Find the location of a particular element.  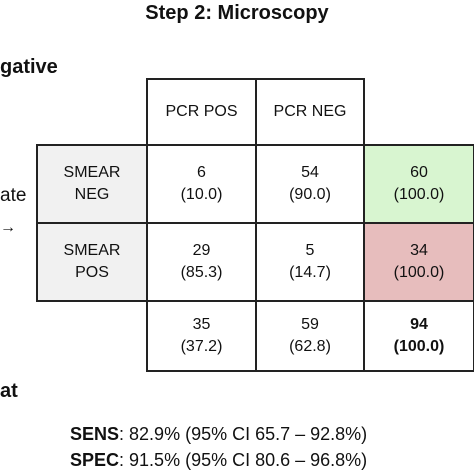

col-total-pcr-pos: 35 (37.2) is located at coordinates (201, 336).